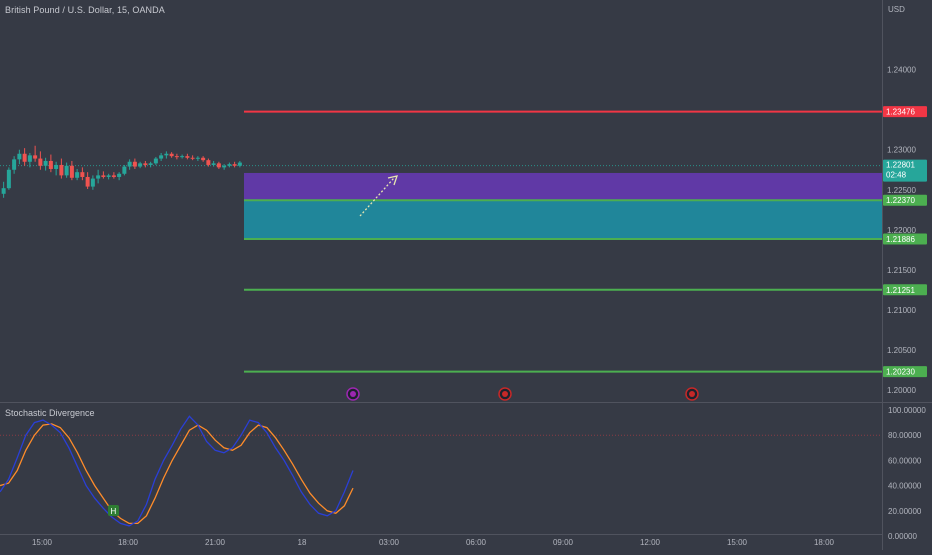  What do you see at coordinates (905, 435) in the screenshot?
I see `indicator-tick-label: 80.00000` at bounding box center [905, 435].